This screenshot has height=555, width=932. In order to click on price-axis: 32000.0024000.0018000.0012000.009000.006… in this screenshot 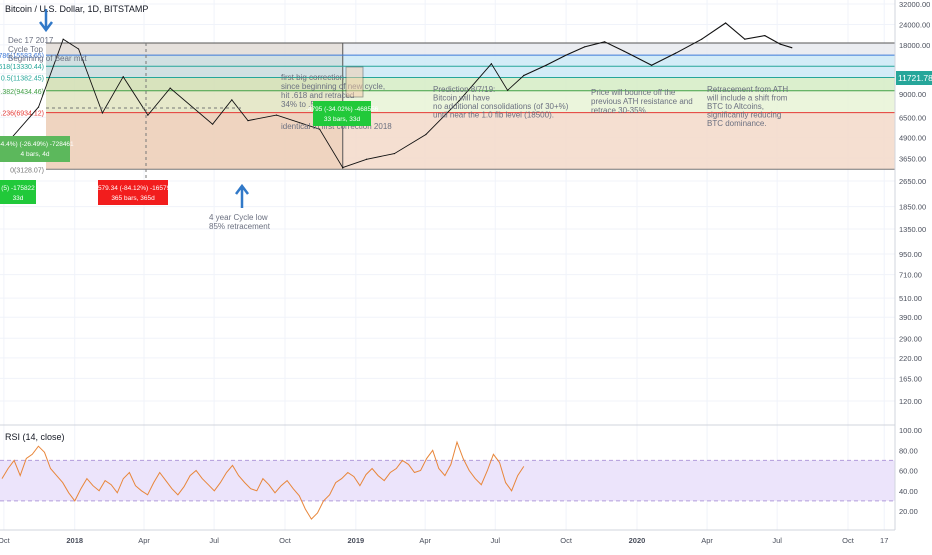, I will do `click(914, 203)`.